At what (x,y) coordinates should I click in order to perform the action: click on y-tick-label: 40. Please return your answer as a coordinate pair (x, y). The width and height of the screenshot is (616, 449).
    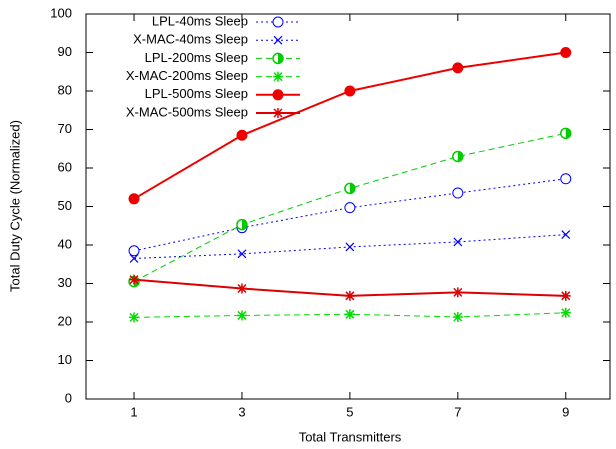
    Looking at the image, I should click on (65, 243).